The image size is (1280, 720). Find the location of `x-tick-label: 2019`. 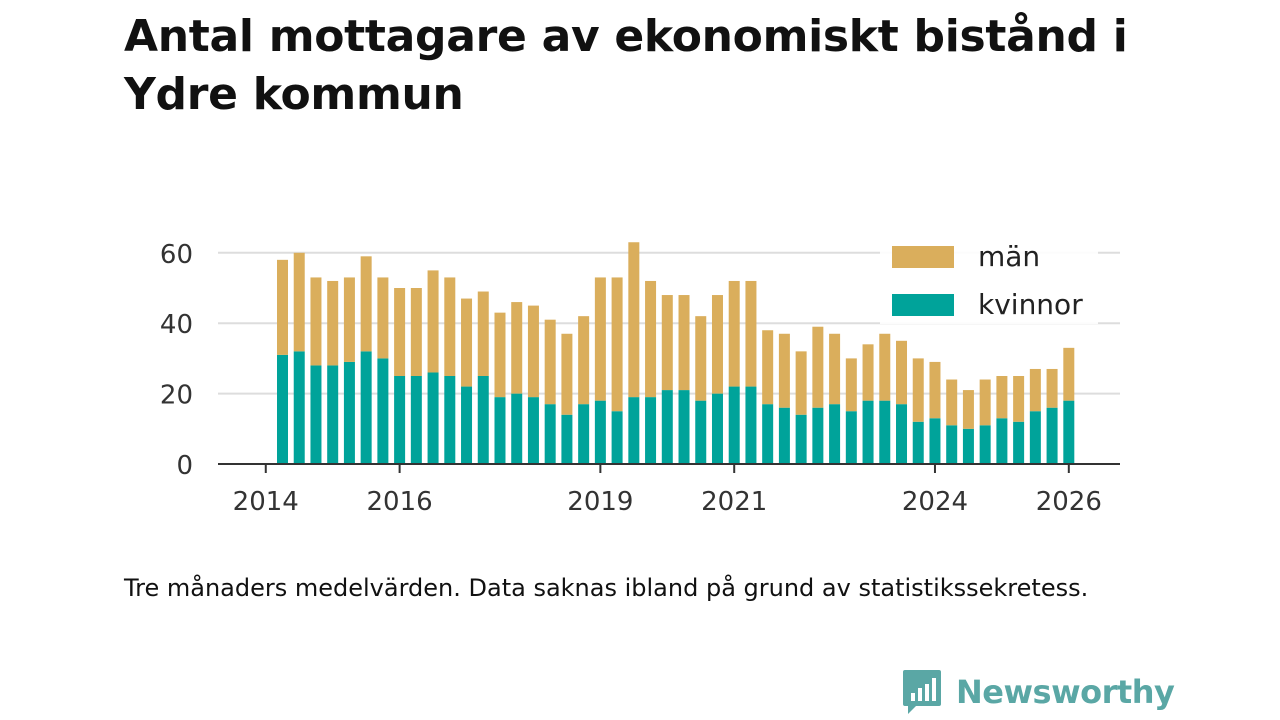

x-tick-label: 2019 is located at coordinates (600, 502).